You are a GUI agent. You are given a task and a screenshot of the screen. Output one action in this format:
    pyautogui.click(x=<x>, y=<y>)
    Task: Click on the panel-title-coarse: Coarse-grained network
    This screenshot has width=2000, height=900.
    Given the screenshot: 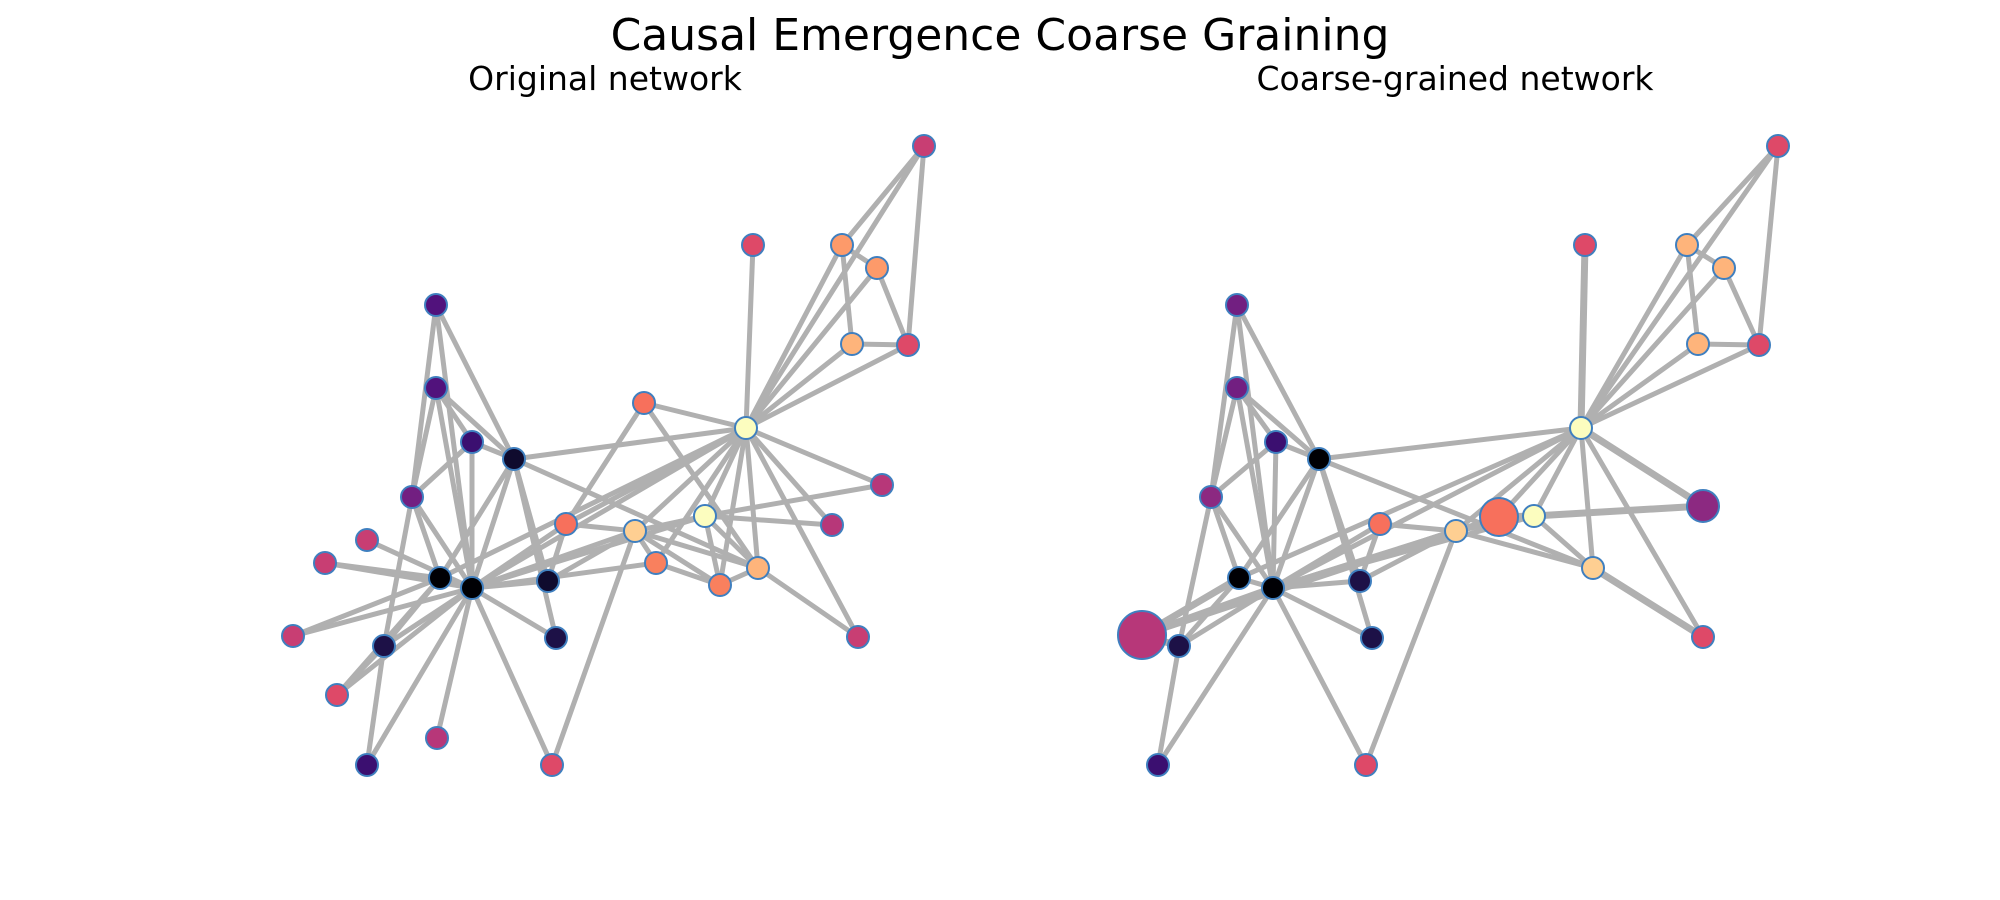 What is the action you would take?
    pyautogui.click(x=1456, y=78)
    